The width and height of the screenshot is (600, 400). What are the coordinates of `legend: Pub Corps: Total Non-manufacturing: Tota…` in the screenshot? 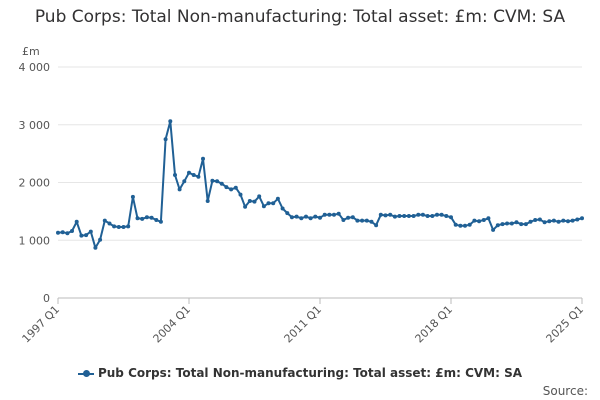 It's located at (300, 373).